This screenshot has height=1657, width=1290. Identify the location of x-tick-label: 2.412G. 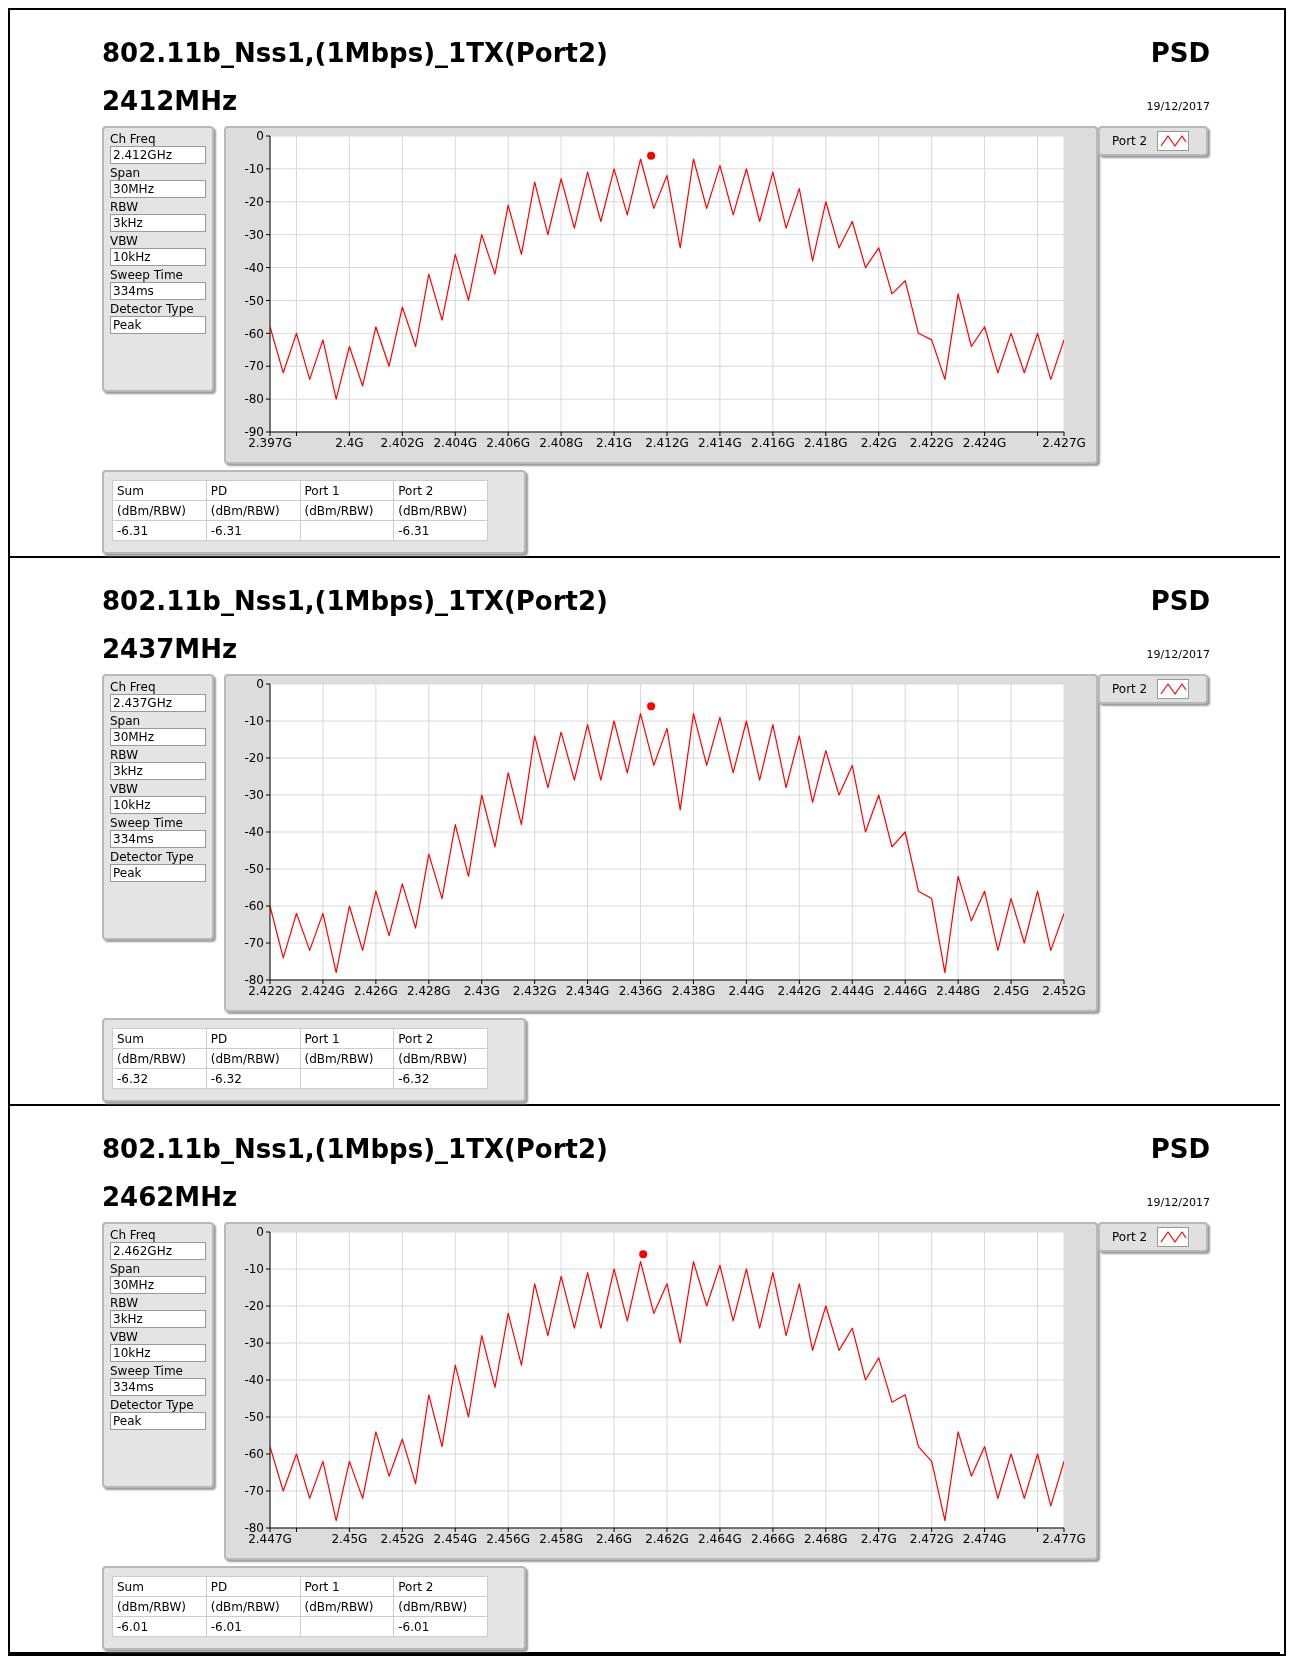
(667, 442).